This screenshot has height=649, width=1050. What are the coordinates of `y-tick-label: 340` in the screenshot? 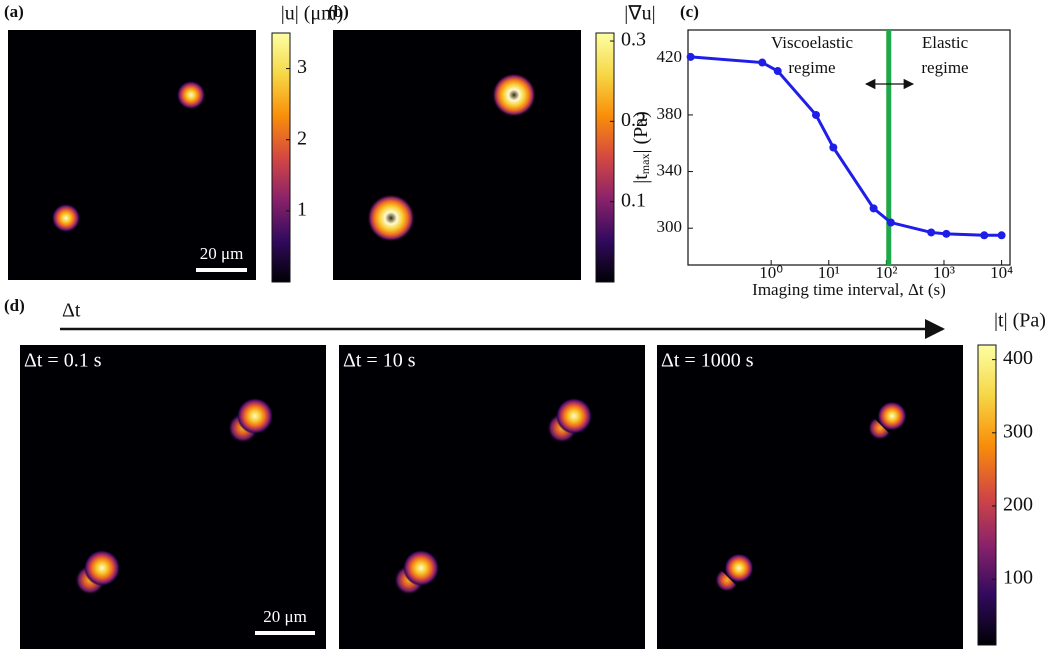 It's located at (670, 169).